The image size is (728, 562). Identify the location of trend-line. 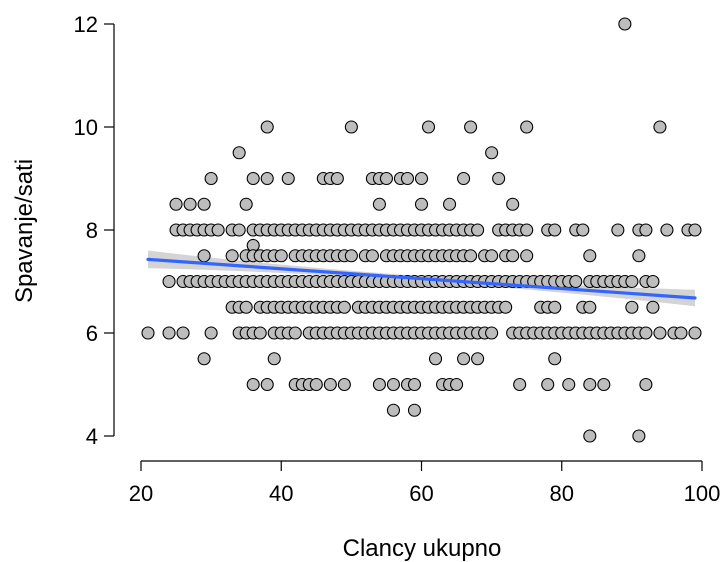
(421, 278).